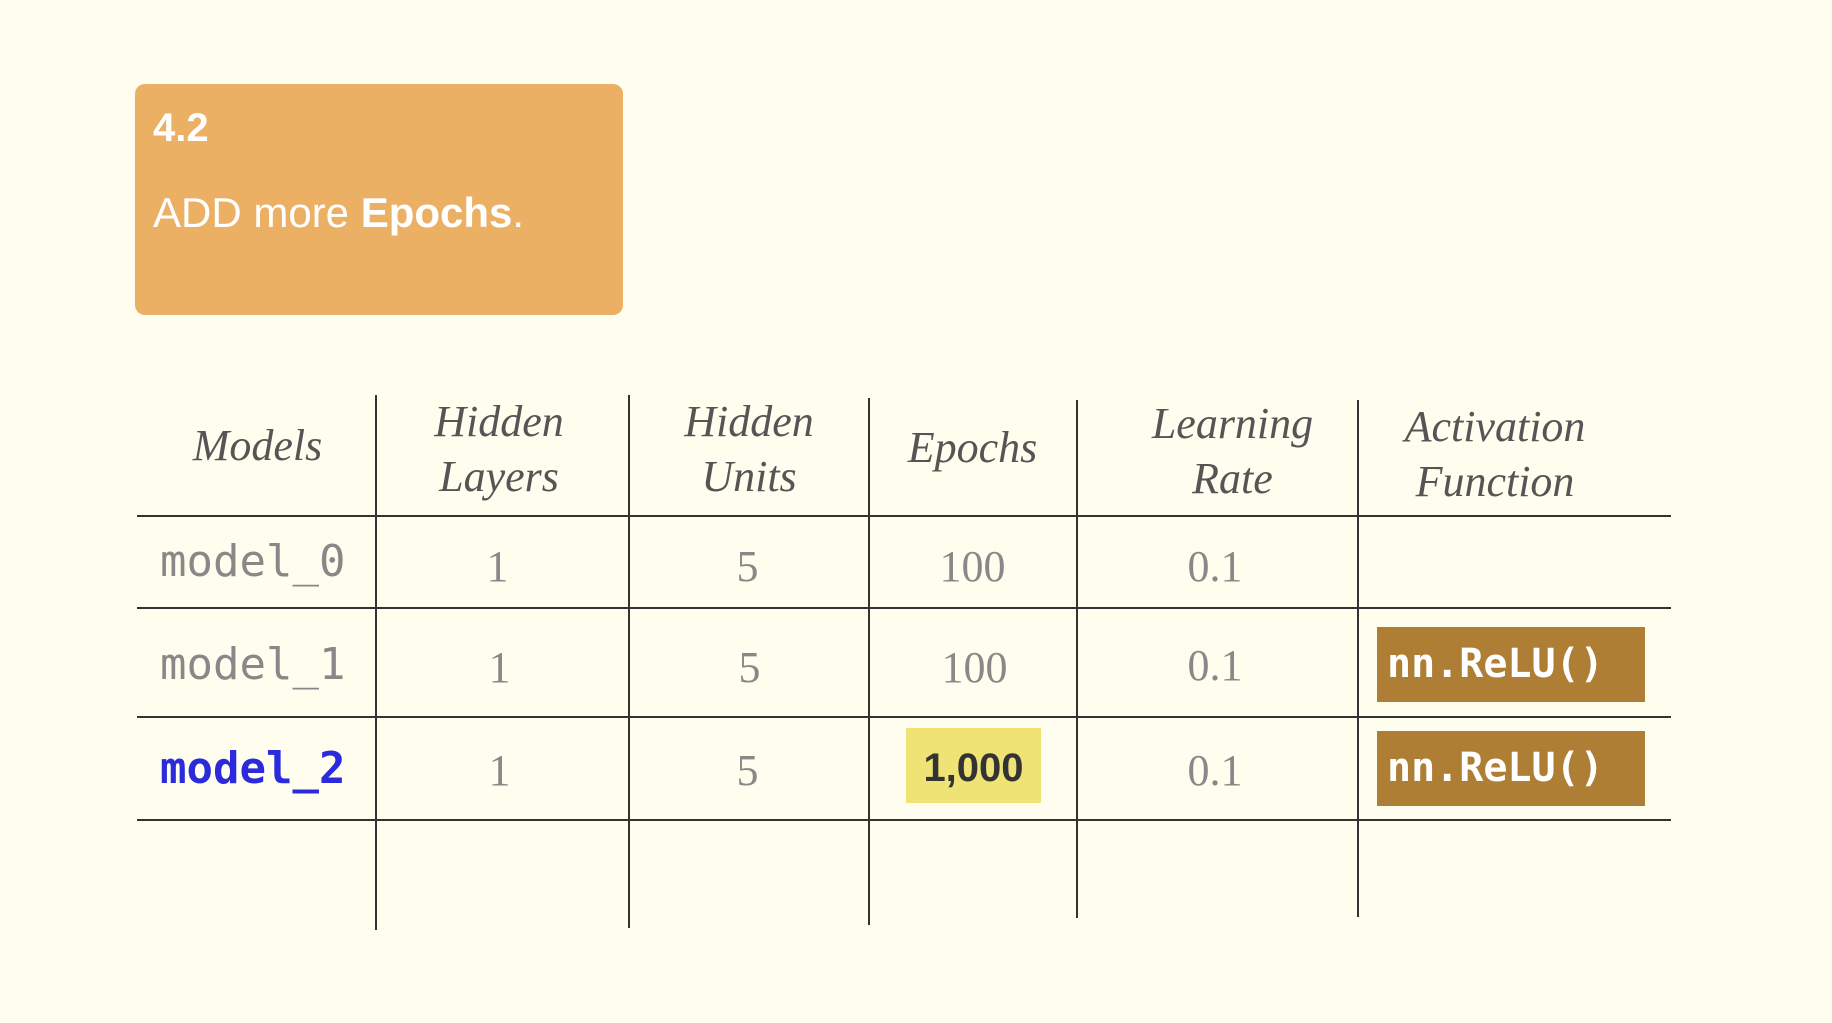  I want to click on header-hidden-units-line2: Units, so click(749, 476).